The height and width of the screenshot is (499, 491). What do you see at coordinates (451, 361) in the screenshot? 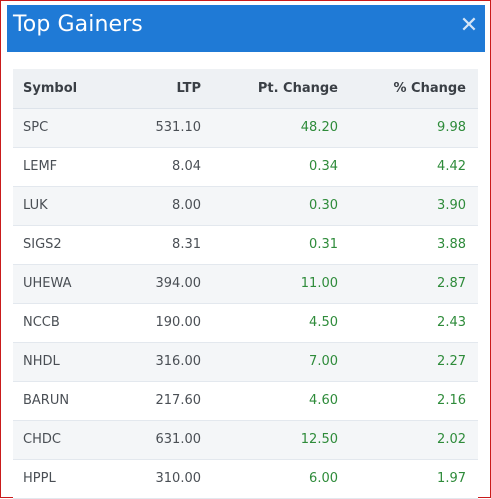
I see `pct-change-cell: 2.27` at bounding box center [451, 361].